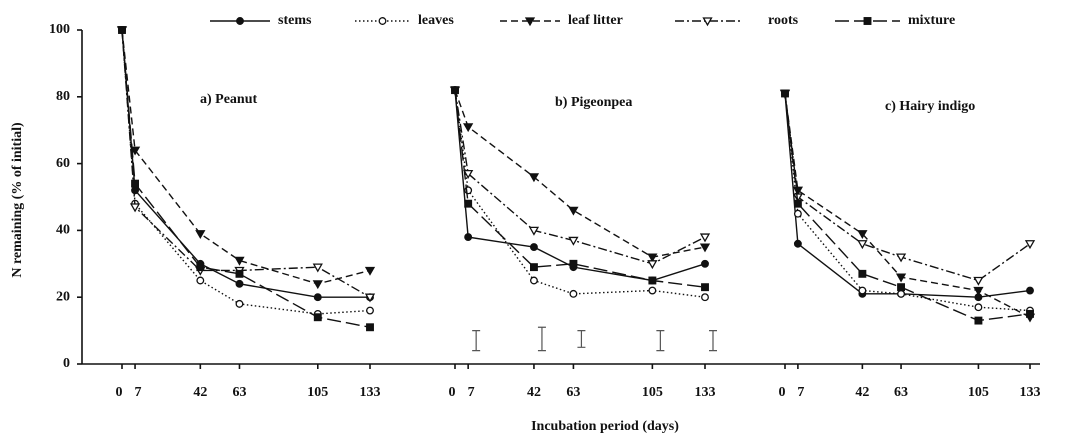 The width and height of the screenshot is (1073, 439). Describe the element at coordinates (436, 20) in the screenshot. I see `legend-label: leaves` at that location.